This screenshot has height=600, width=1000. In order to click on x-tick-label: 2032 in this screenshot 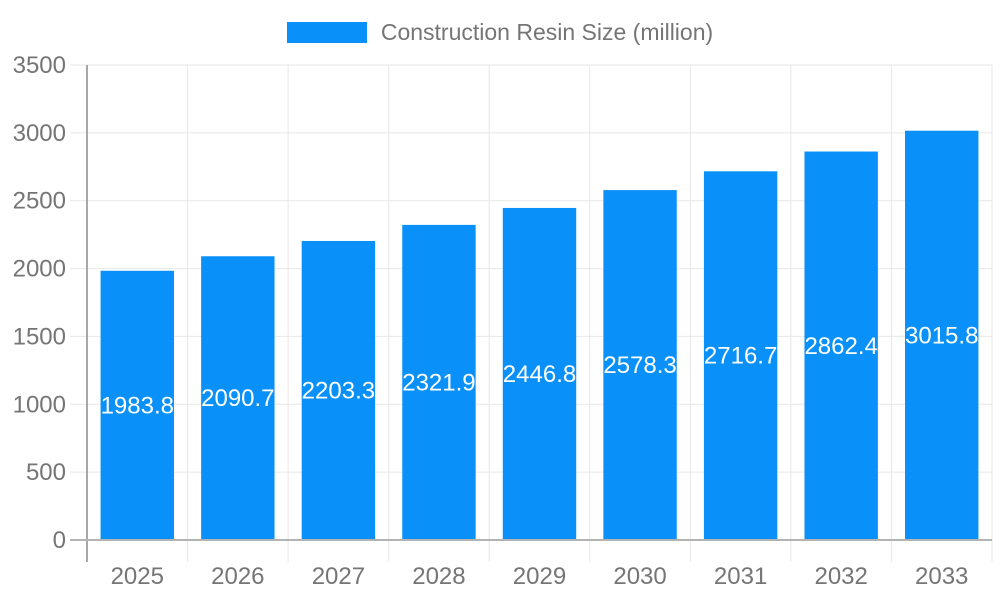, I will do `click(840, 576)`.